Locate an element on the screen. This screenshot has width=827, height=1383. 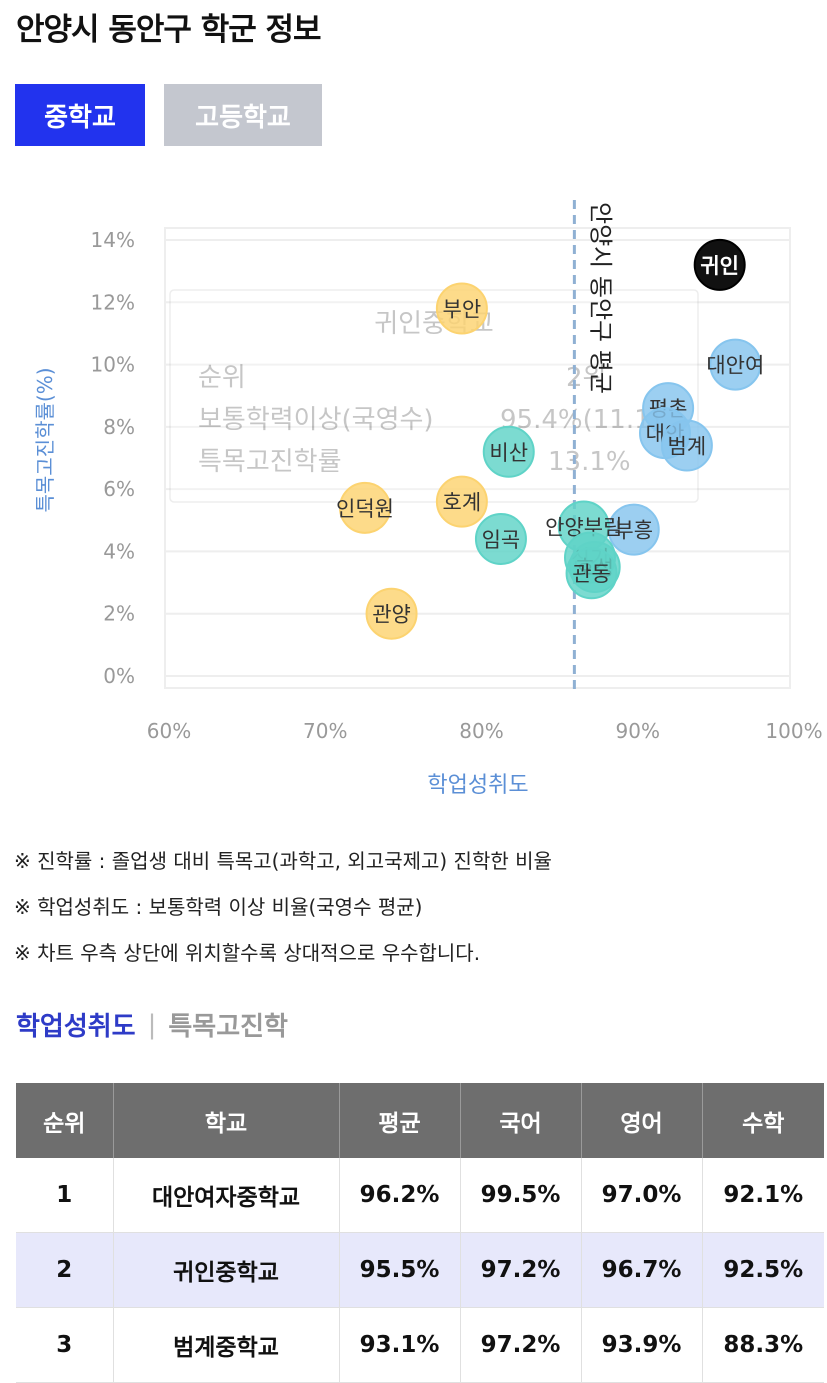
y-tick-label: 0% is located at coordinates (119, 676).